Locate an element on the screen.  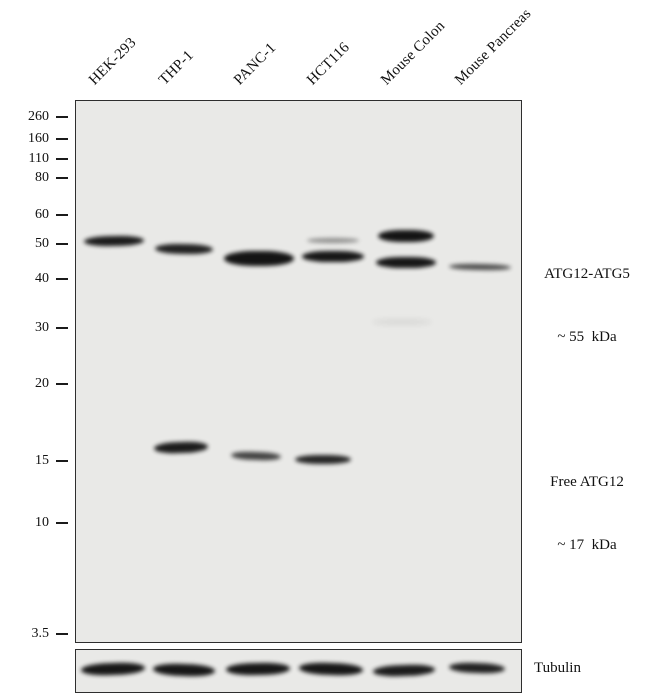
mw-marker: 40 is located at coordinates (36, 279).